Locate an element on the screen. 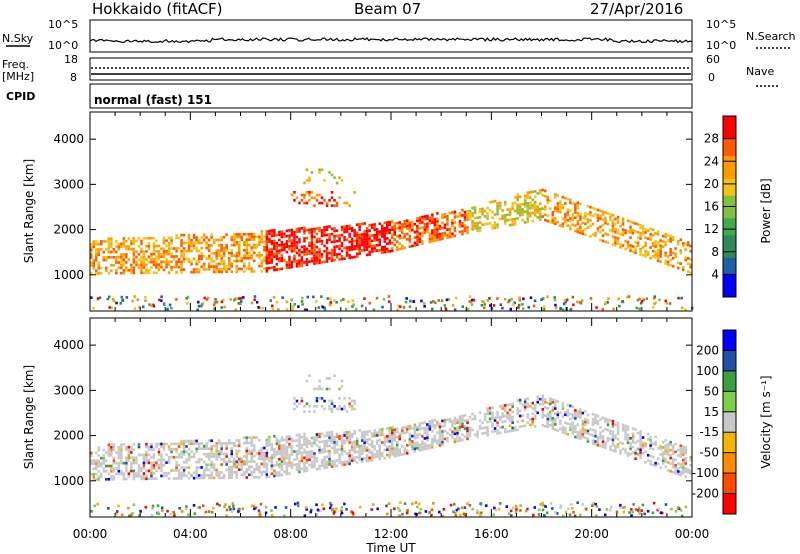 The width and height of the screenshot is (800, 554). power-colorbar-tick-label: 4 is located at coordinates (715, 274).